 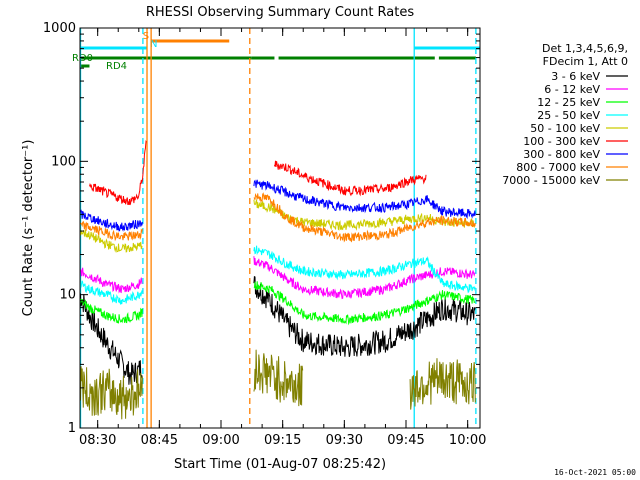 What do you see at coordinates (282, 440) in the screenshot?
I see `x-tick-label: 09:15` at bounding box center [282, 440].